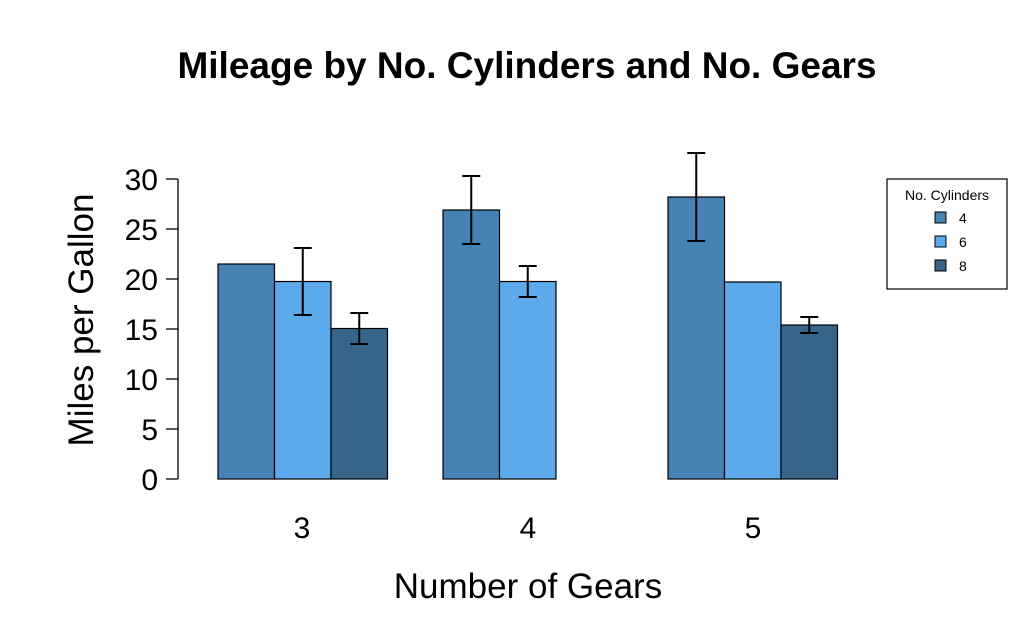 The image size is (1024, 641). Describe the element at coordinates (141, 280) in the screenshot. I see `y-tick-label: 20` at that location.